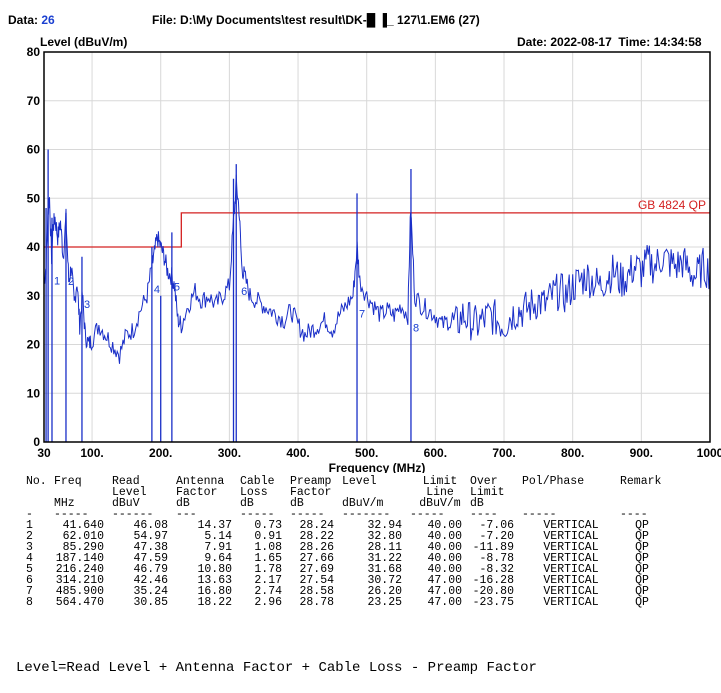 The image size is (721, 693). I want to click on table-cell: 8, so click(29, 602).